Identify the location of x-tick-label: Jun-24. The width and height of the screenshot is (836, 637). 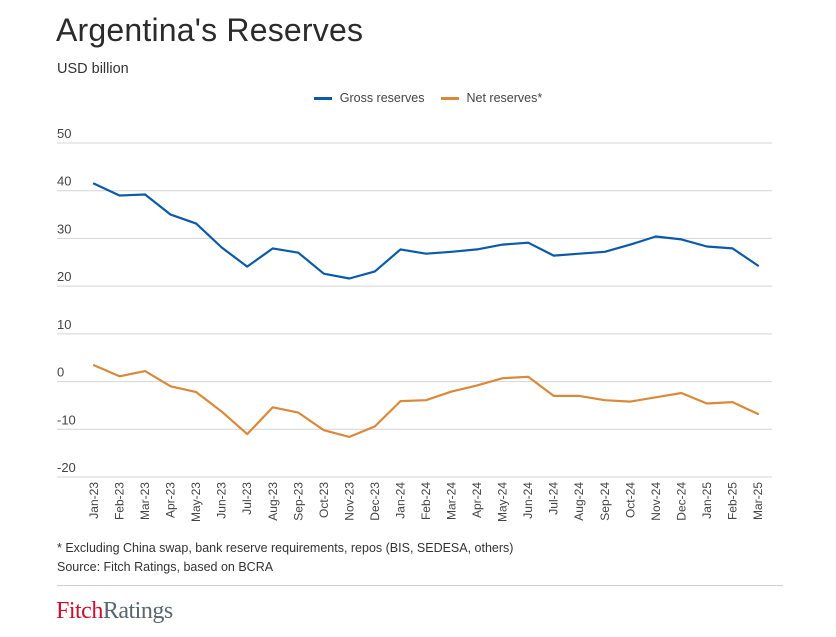
(528, 500).